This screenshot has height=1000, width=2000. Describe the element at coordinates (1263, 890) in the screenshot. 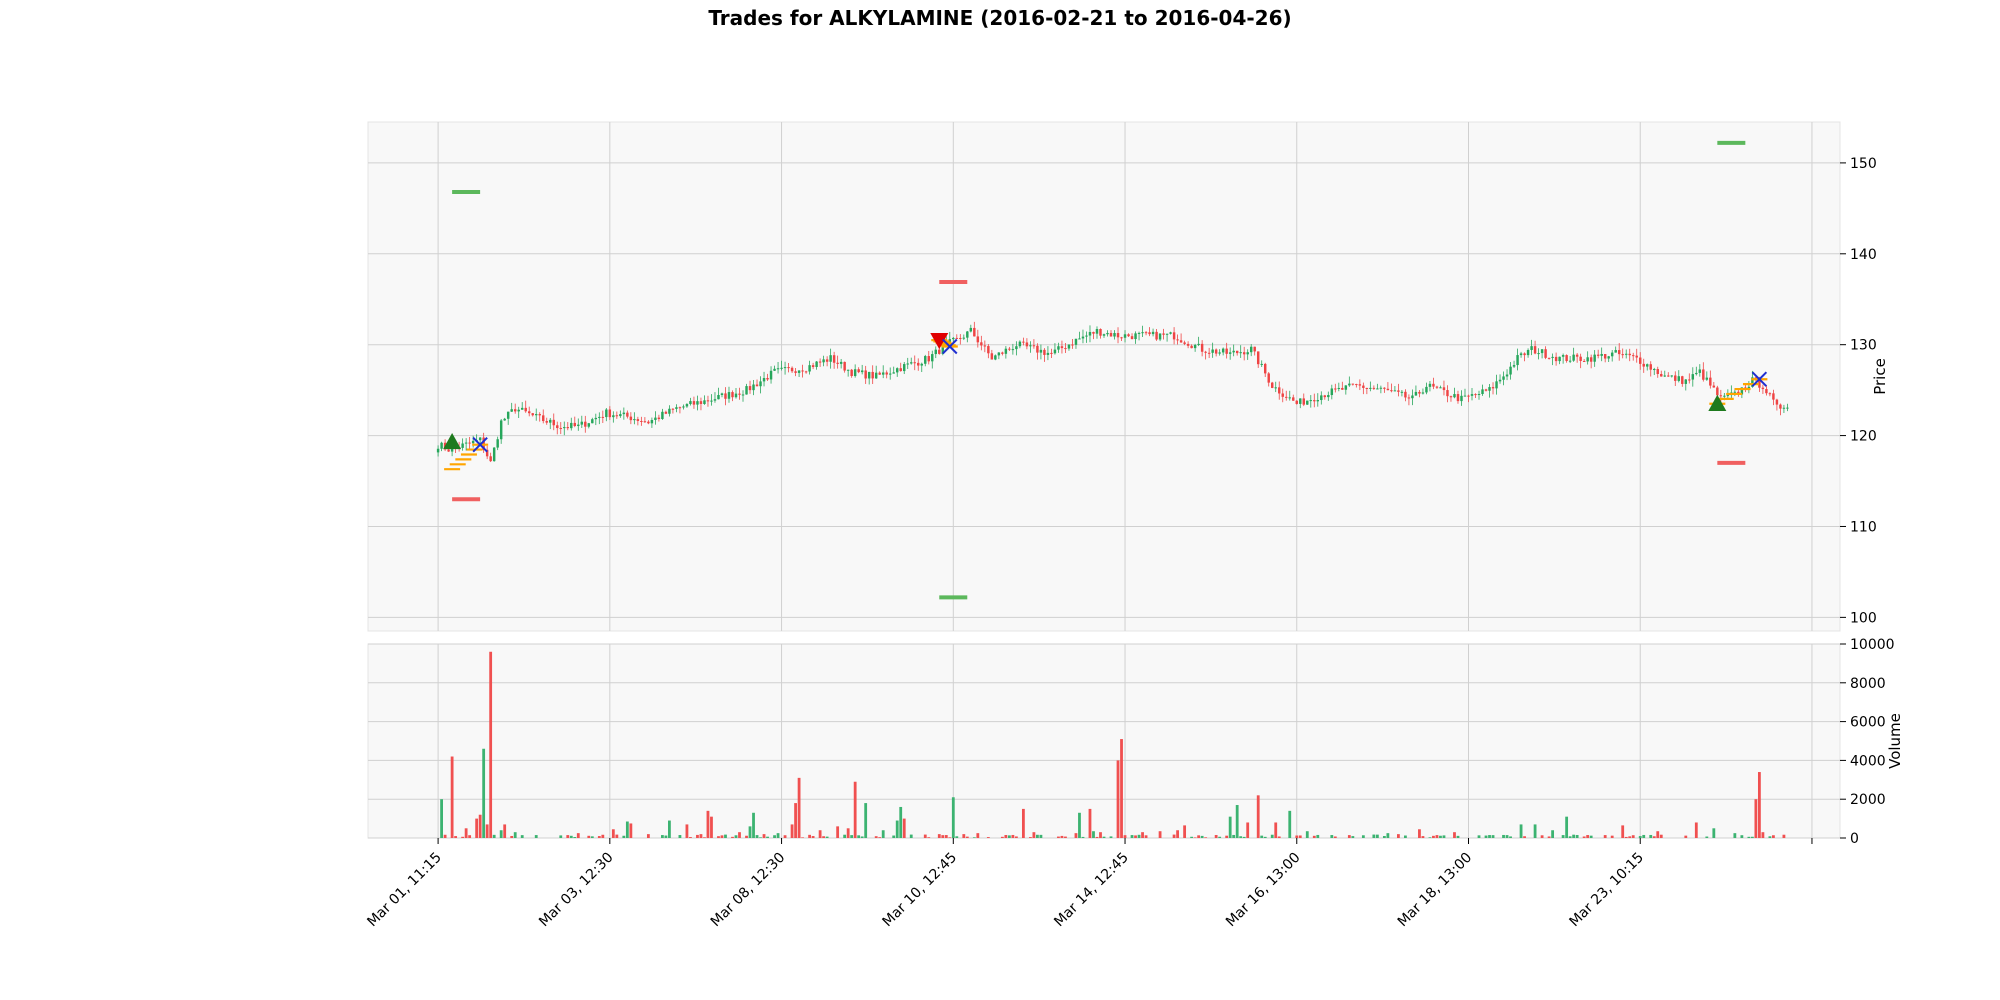

I see `x-tick-label: Mar 16, 13:00` at that location.